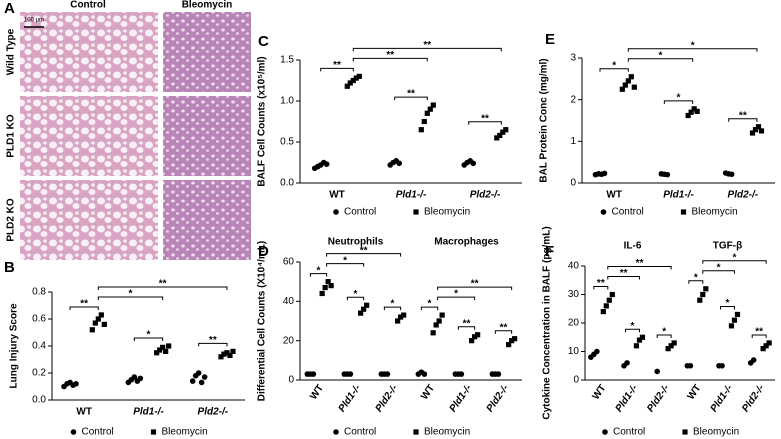  What do you see at coordinates (574, 294) in the screenshot?
I see `y-tick-label: 30` at bounding box center [574, 294].